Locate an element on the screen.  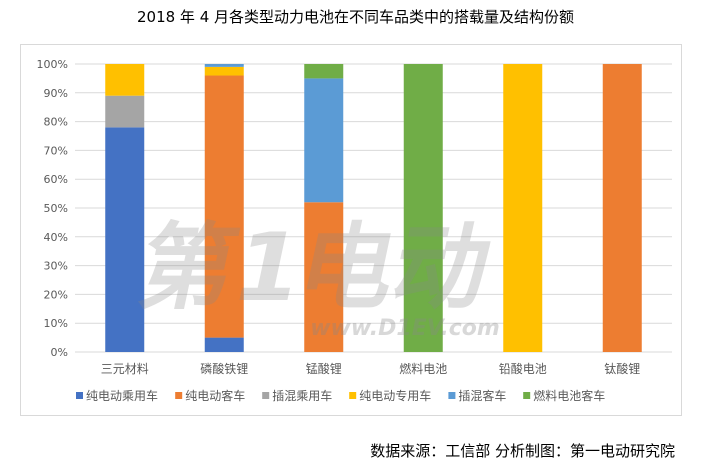
x-category-label: 钛酸锂 is located at coordinates (622, 368).